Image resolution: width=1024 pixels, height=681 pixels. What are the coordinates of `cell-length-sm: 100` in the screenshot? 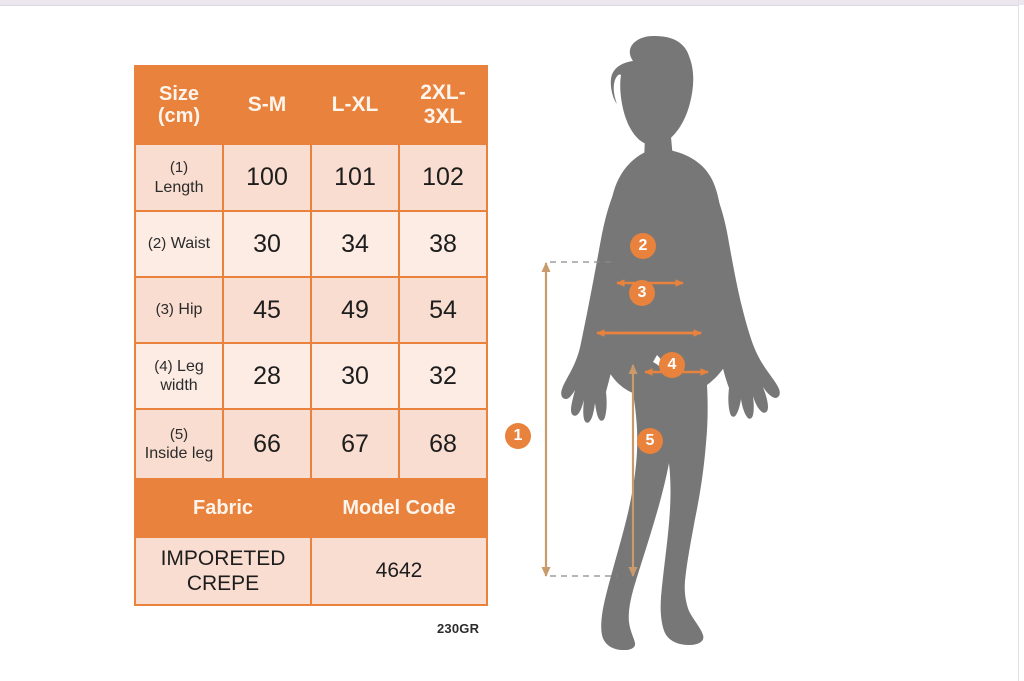 It's located at (267, 177).